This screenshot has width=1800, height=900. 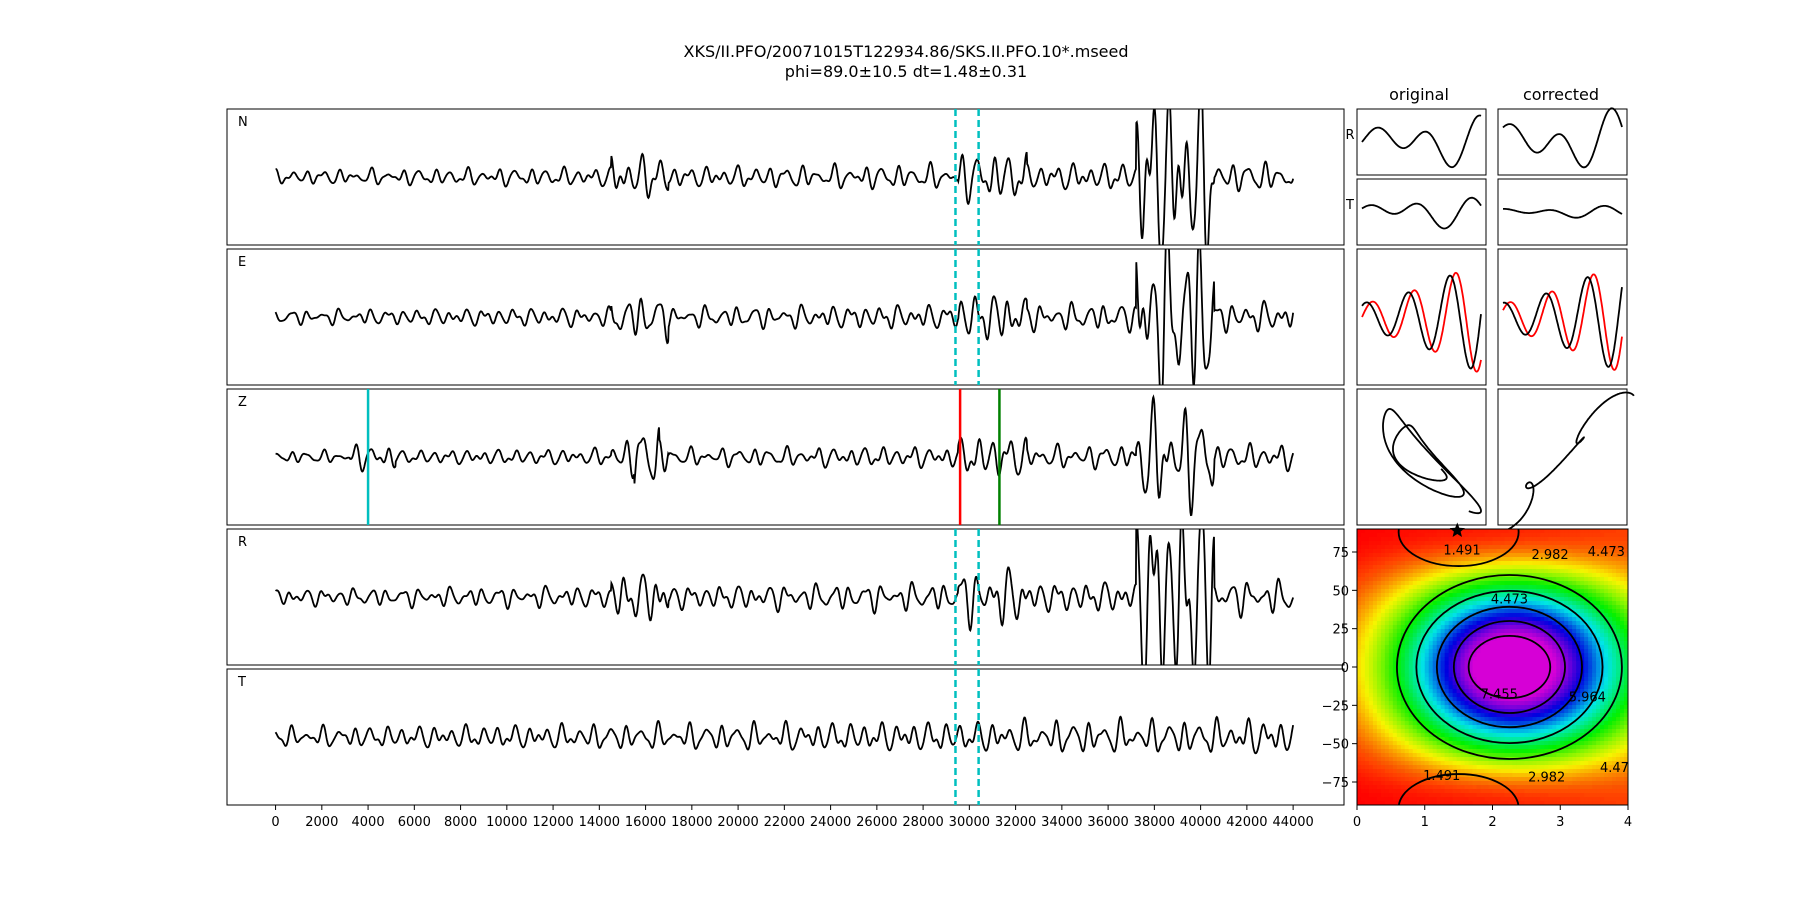 What do you see at coordinates (1015, 822) in the screenshot?
I see `x-tick-label: 32000` at bounding box center [1015, 822].